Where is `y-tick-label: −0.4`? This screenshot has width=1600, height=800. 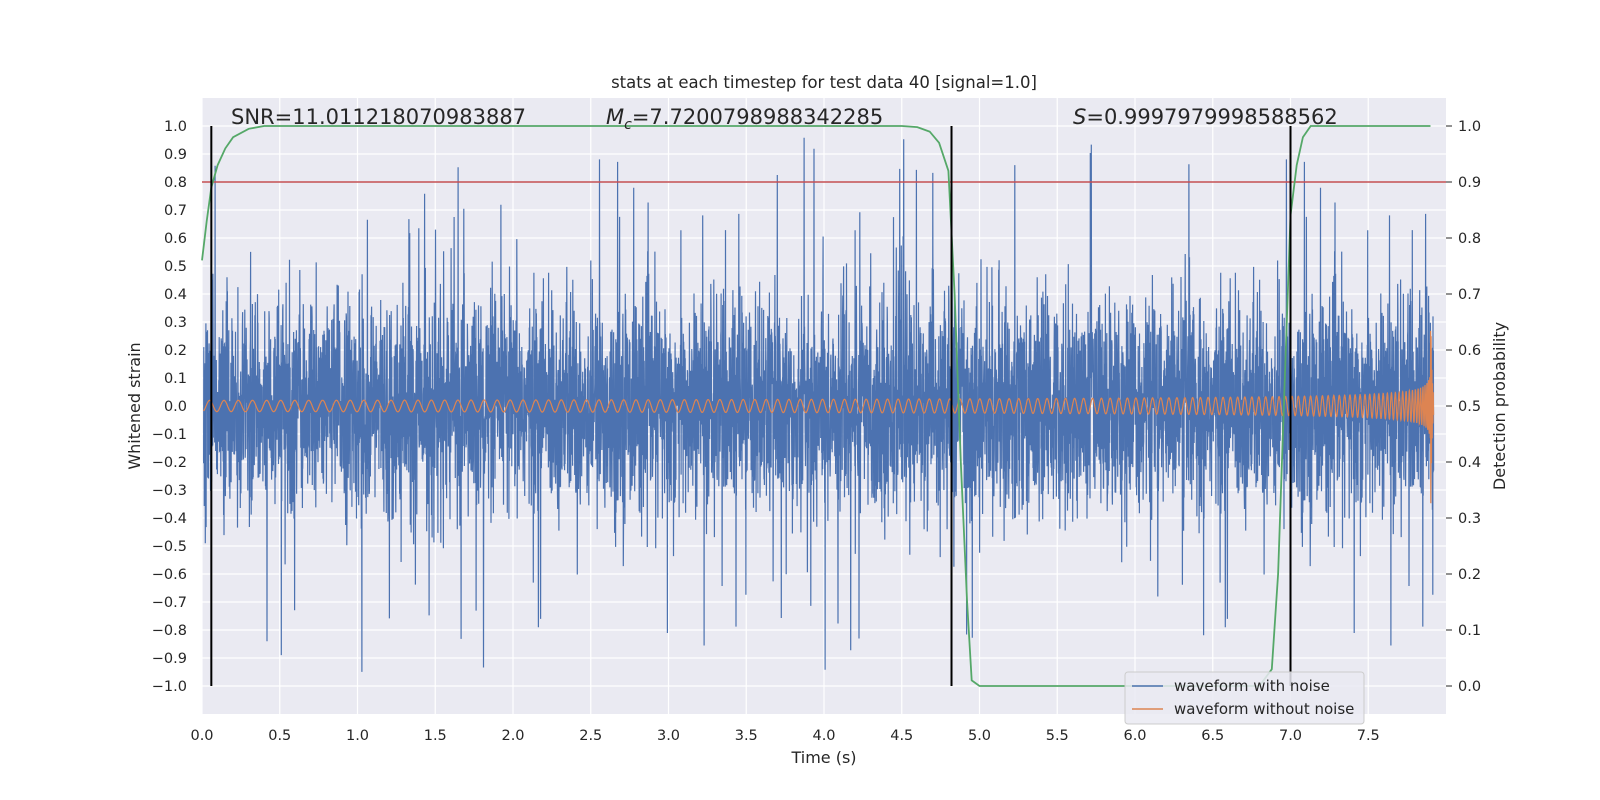 y-tick-label: −0.4 is located at coordinates (169, 519).